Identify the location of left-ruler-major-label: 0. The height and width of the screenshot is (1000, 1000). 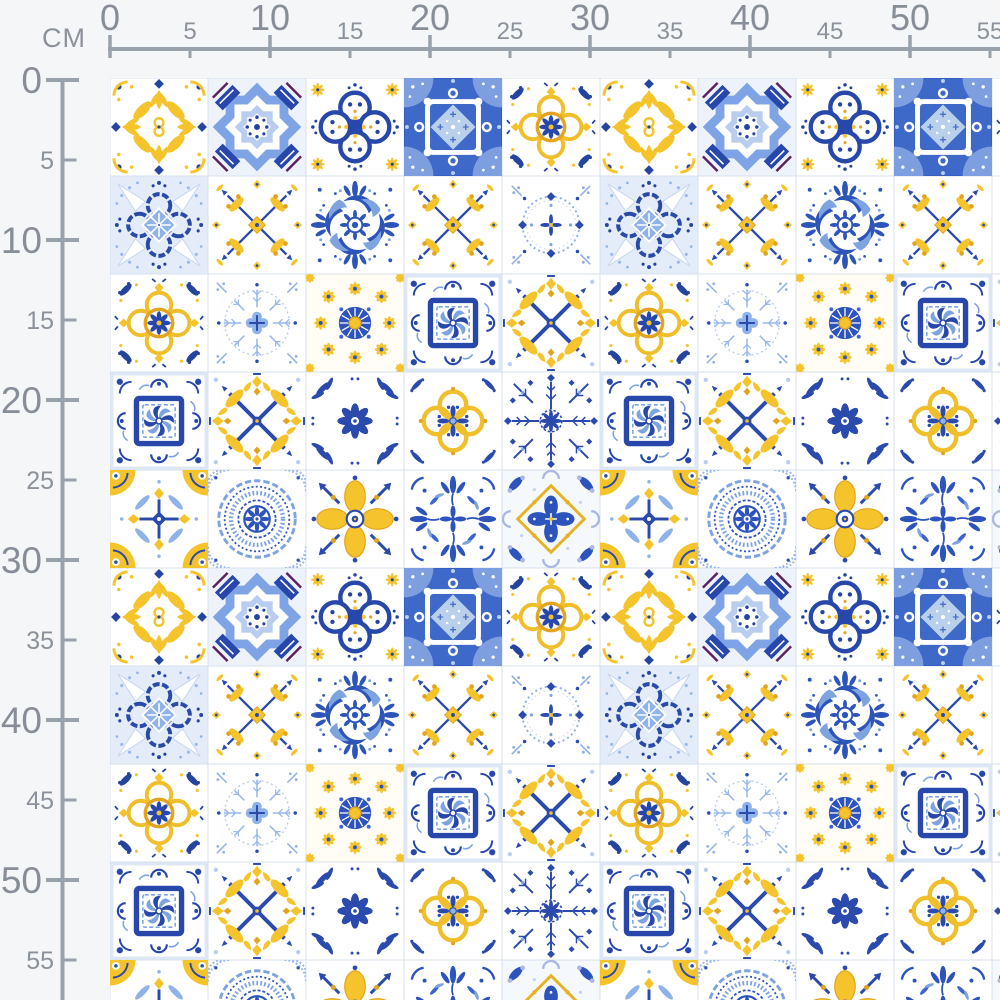
(31, 80).